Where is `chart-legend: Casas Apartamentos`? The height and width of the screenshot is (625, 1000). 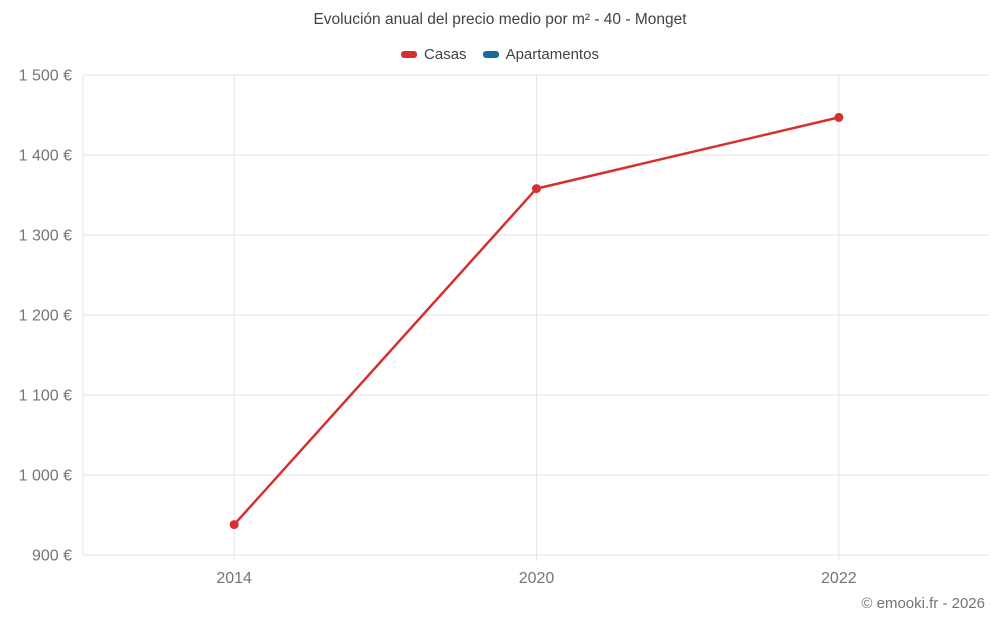
chart-legend: Casas Apartamentos is located at coordinates (500, 54).